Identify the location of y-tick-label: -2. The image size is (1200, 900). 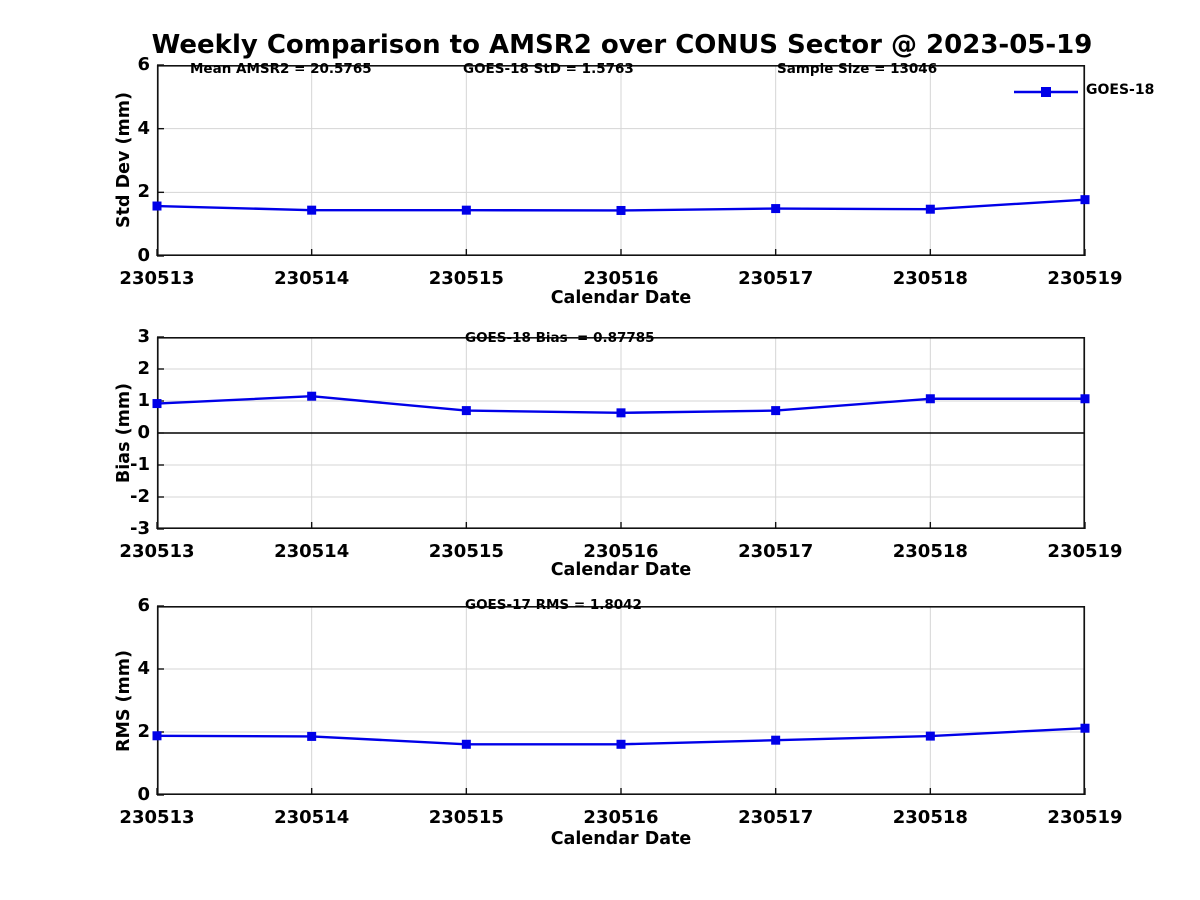
(140, 496).